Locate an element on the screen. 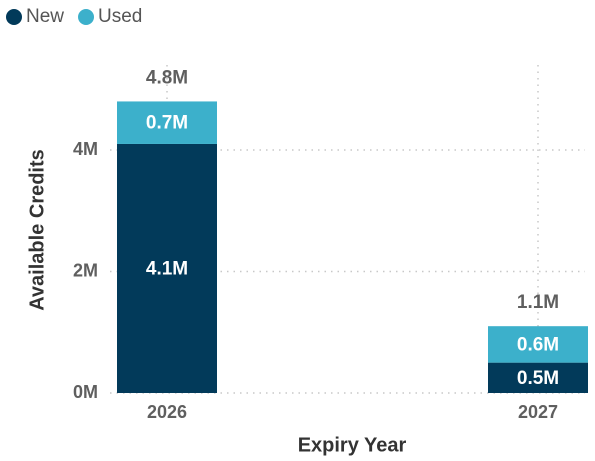 This screenshot has width=595, height=461. bar-value-label: 0.7M is located at coordinates (167, 123).